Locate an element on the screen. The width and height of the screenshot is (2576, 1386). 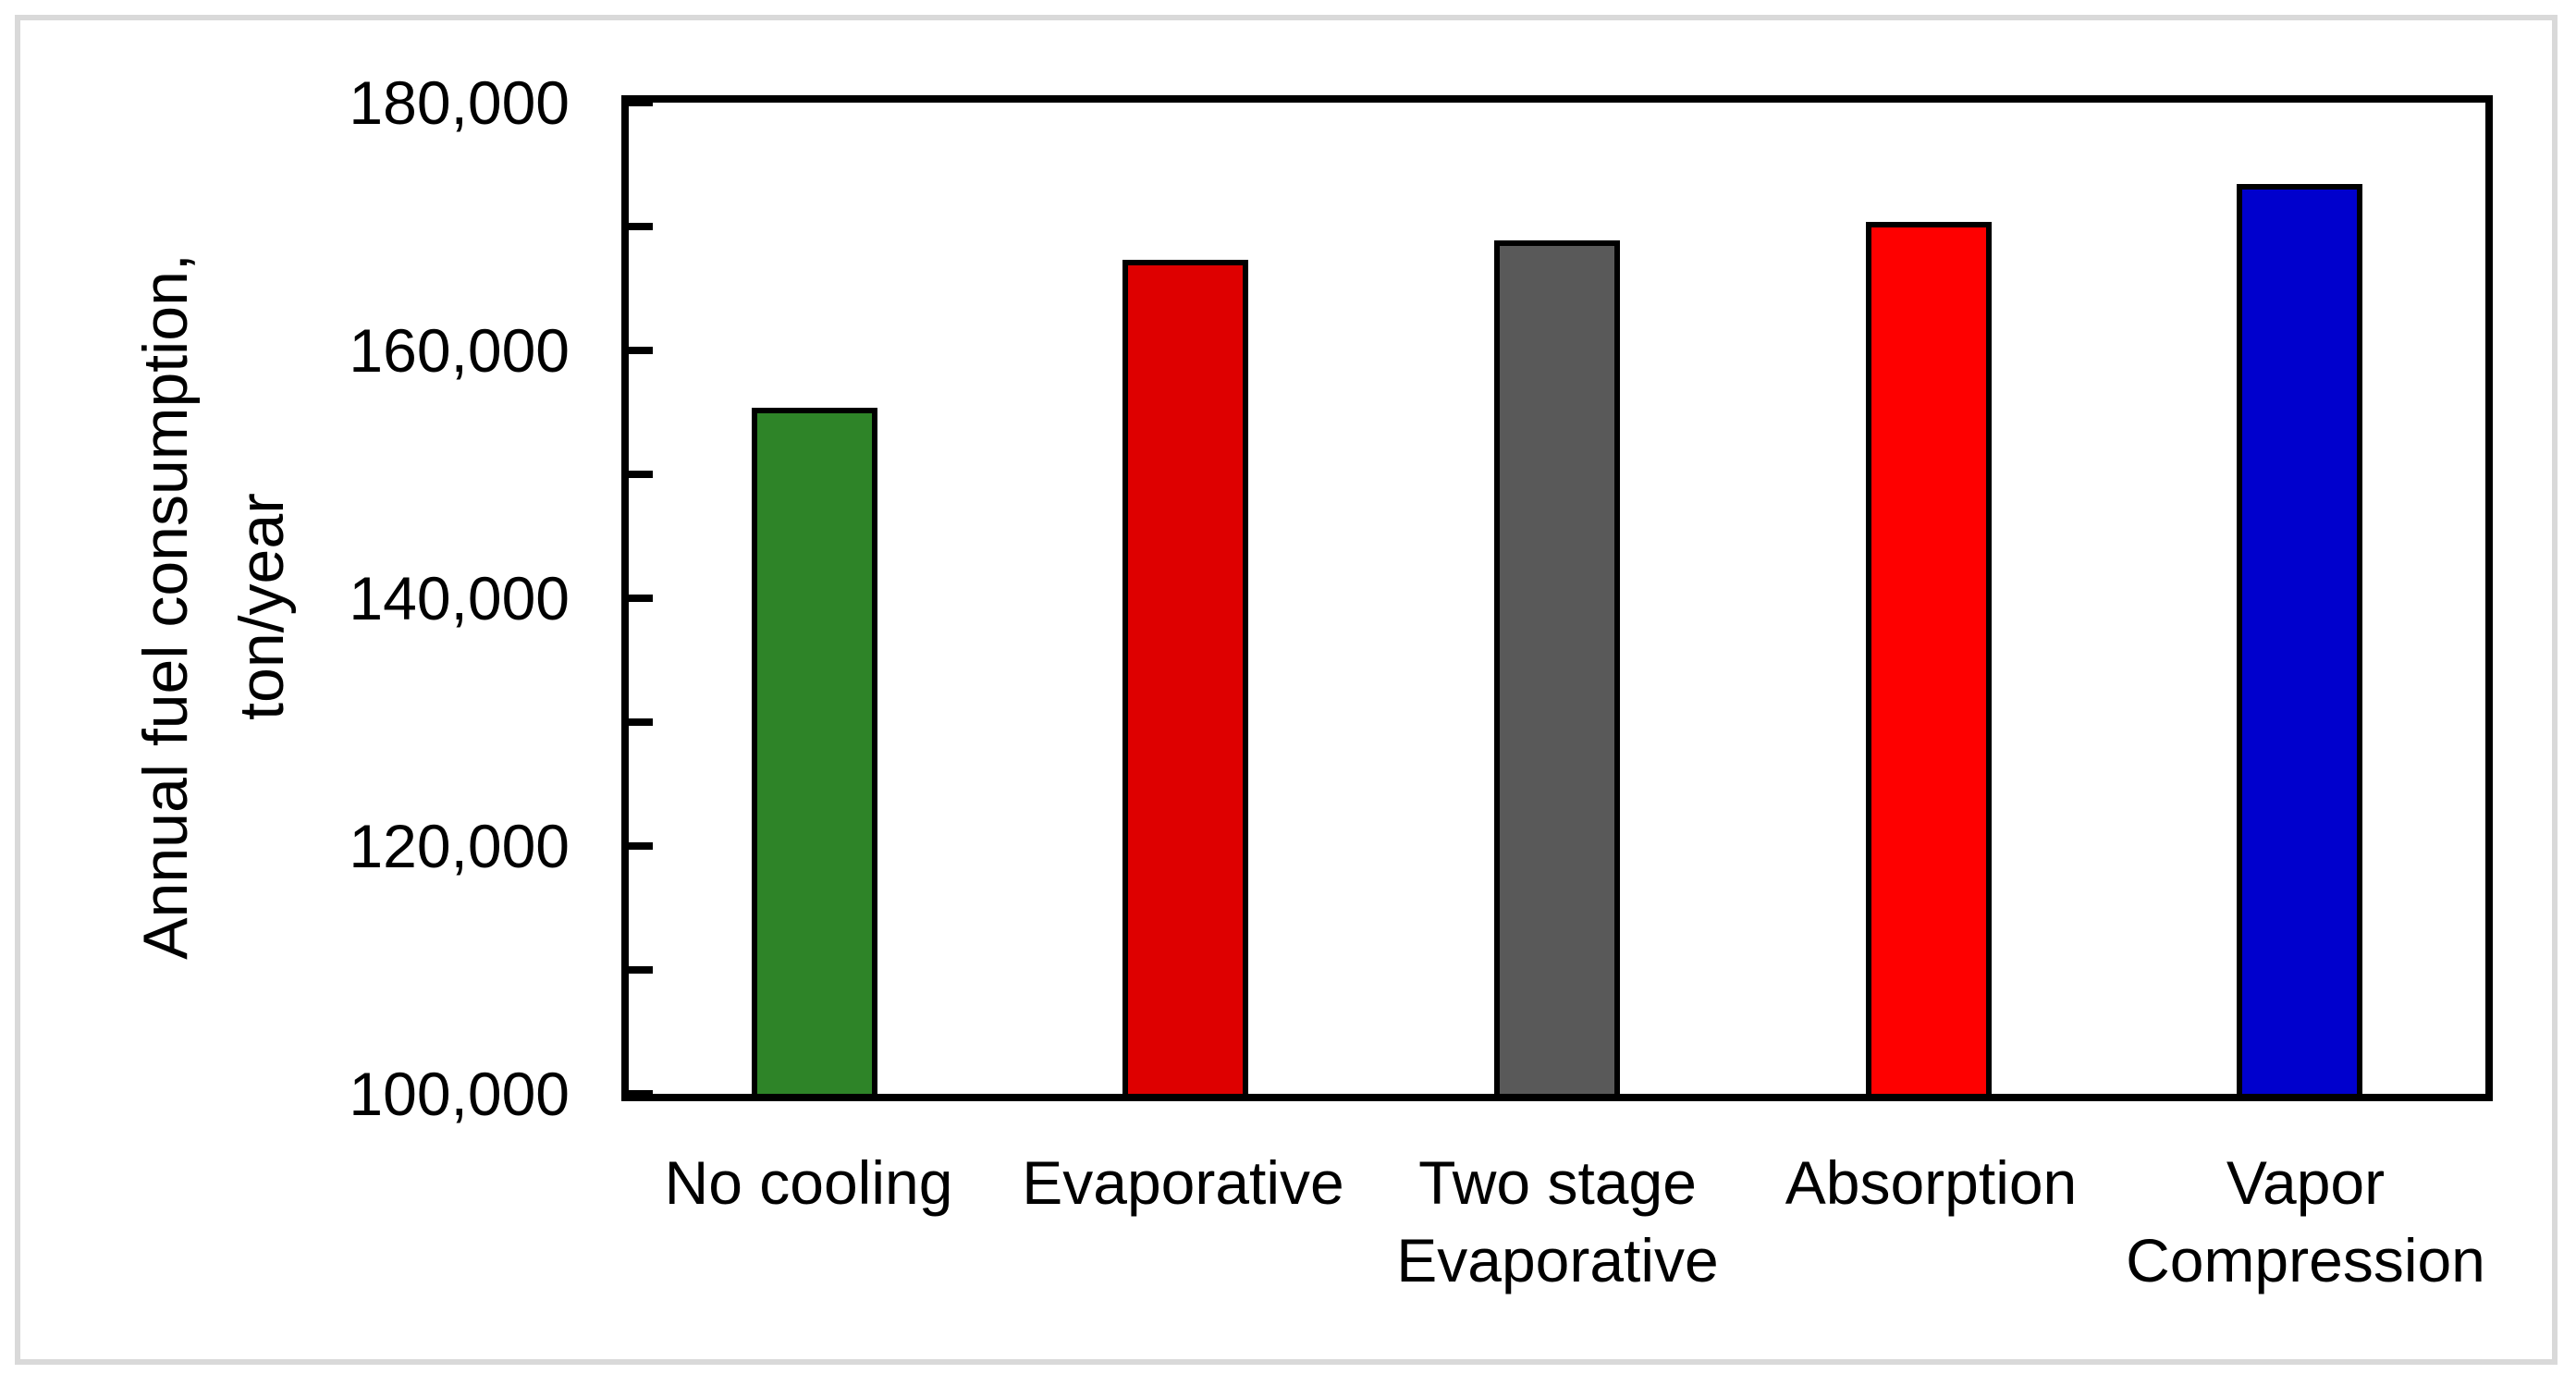
bar-evaporative is located at coordinates (1185, 677).